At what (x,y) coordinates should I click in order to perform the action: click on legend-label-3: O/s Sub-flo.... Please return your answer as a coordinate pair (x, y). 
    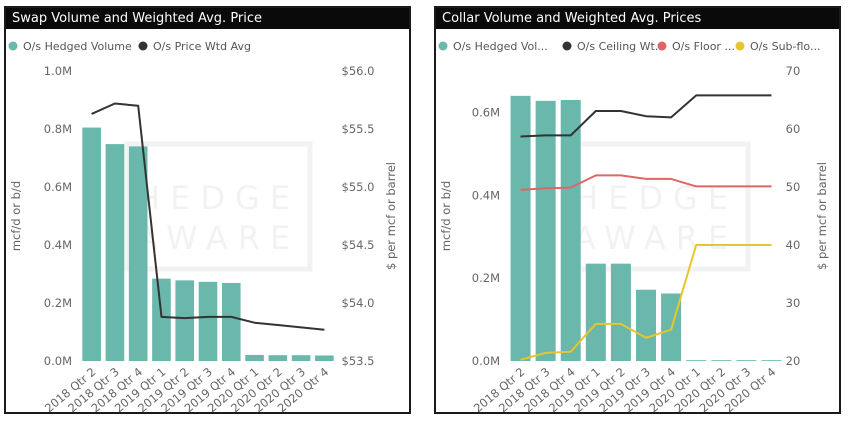
    Looking at the image, I should click on (785, 46).